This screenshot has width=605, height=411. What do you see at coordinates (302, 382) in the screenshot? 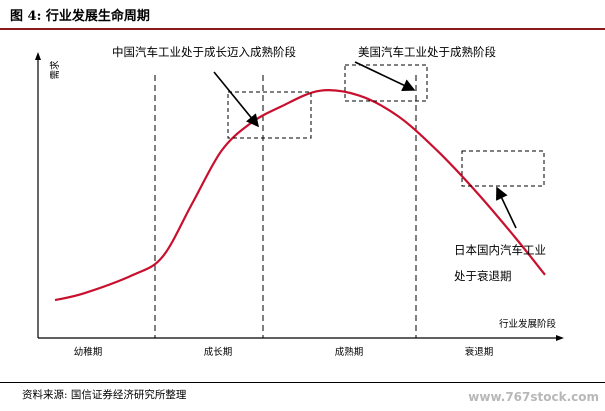
I see `source-divider` at bounding box center [302, 382].